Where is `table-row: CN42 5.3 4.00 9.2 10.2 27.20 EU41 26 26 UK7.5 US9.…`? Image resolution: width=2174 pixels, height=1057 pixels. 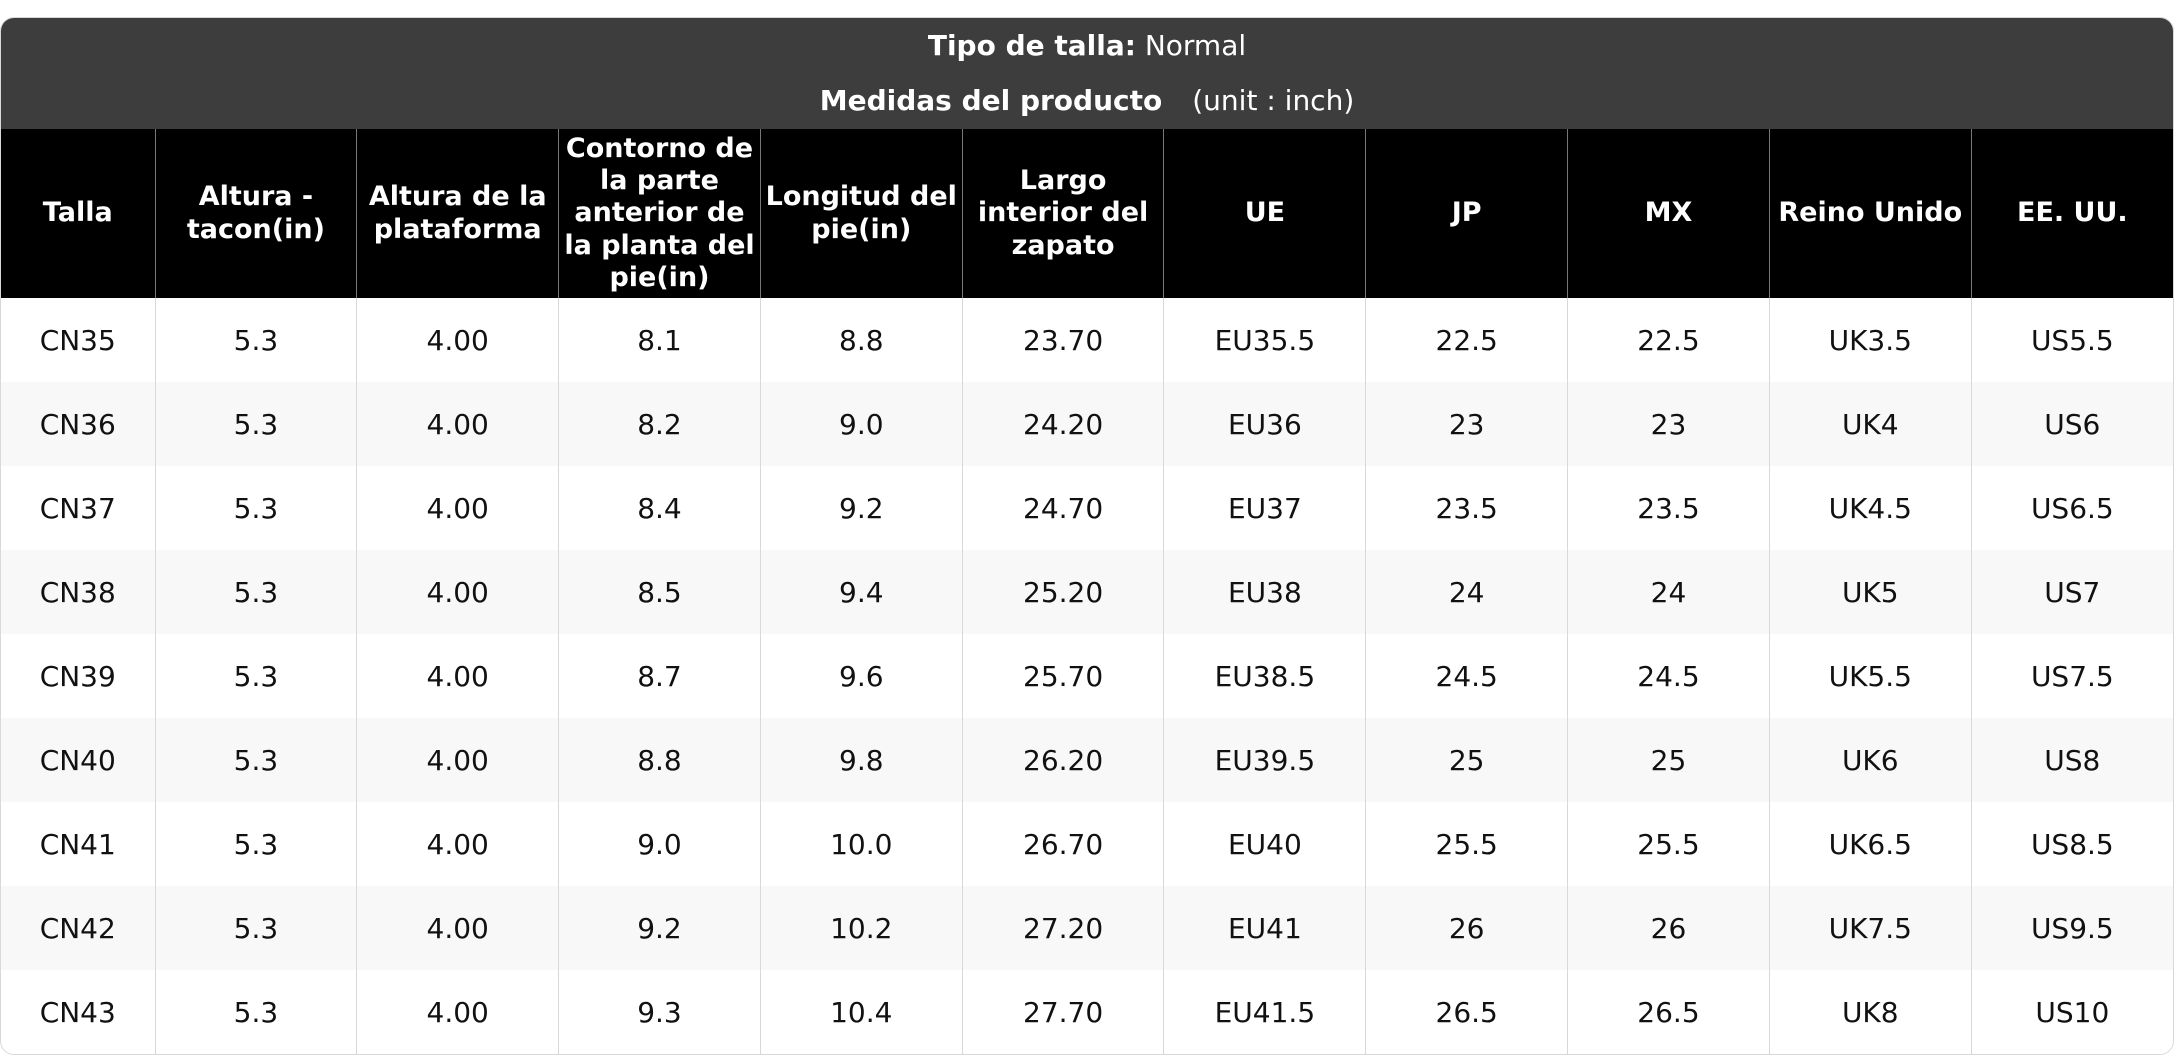
table-row: CN42 5.3 4.00 9.2 10.2 27.20 EU41 26 26 UK7.5 US9.… is located at coordinates (1087, 928).